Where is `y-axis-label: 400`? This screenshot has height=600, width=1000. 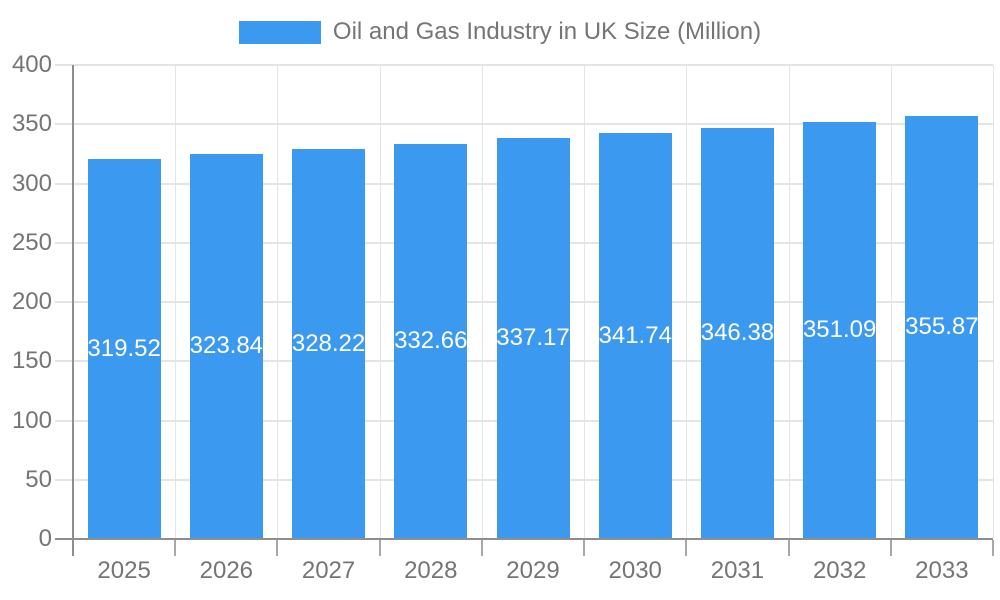
y-axis-label: 400 is located at coordinates (31, 64).